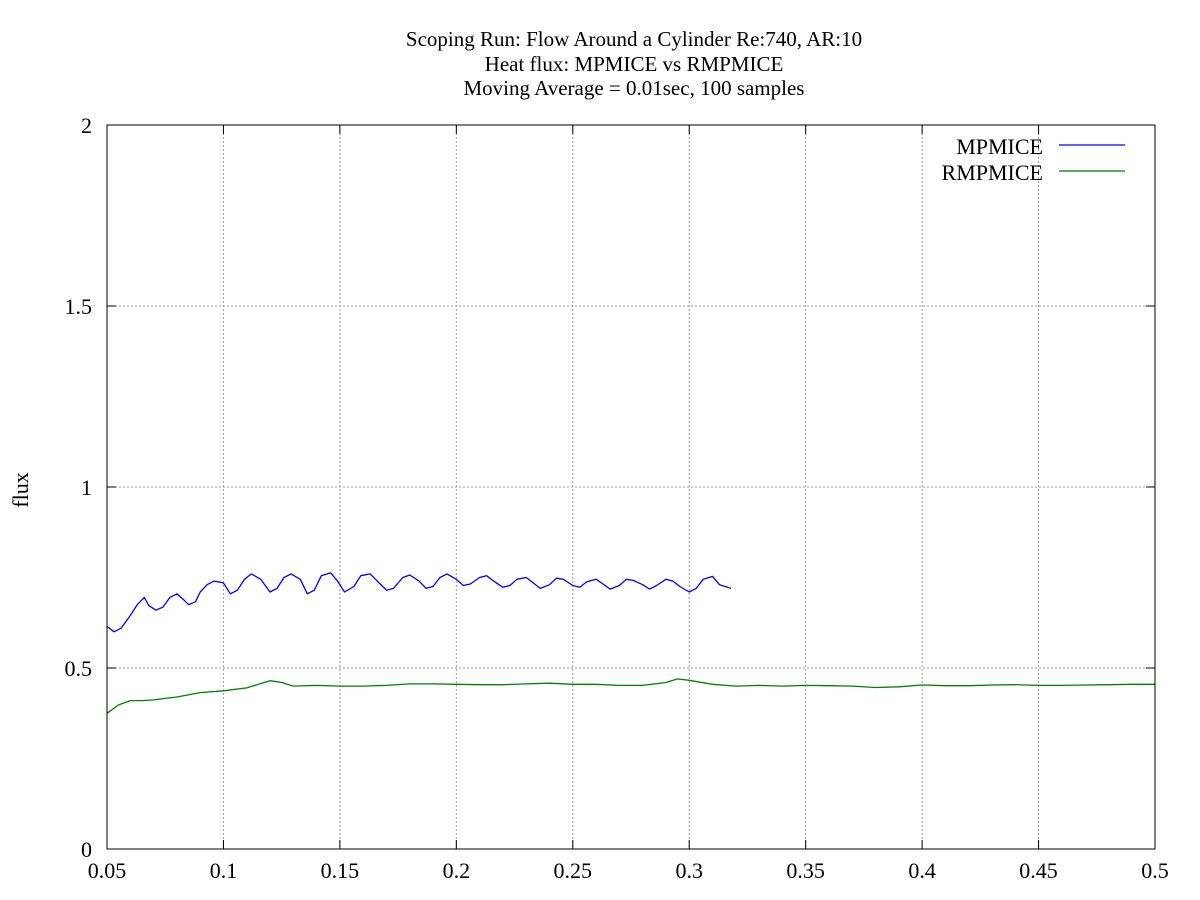 The image size is (1200, 900). Describe the element at coordinates (419, 602) in the screenshot. I see `series-line-mpmice` at that location.